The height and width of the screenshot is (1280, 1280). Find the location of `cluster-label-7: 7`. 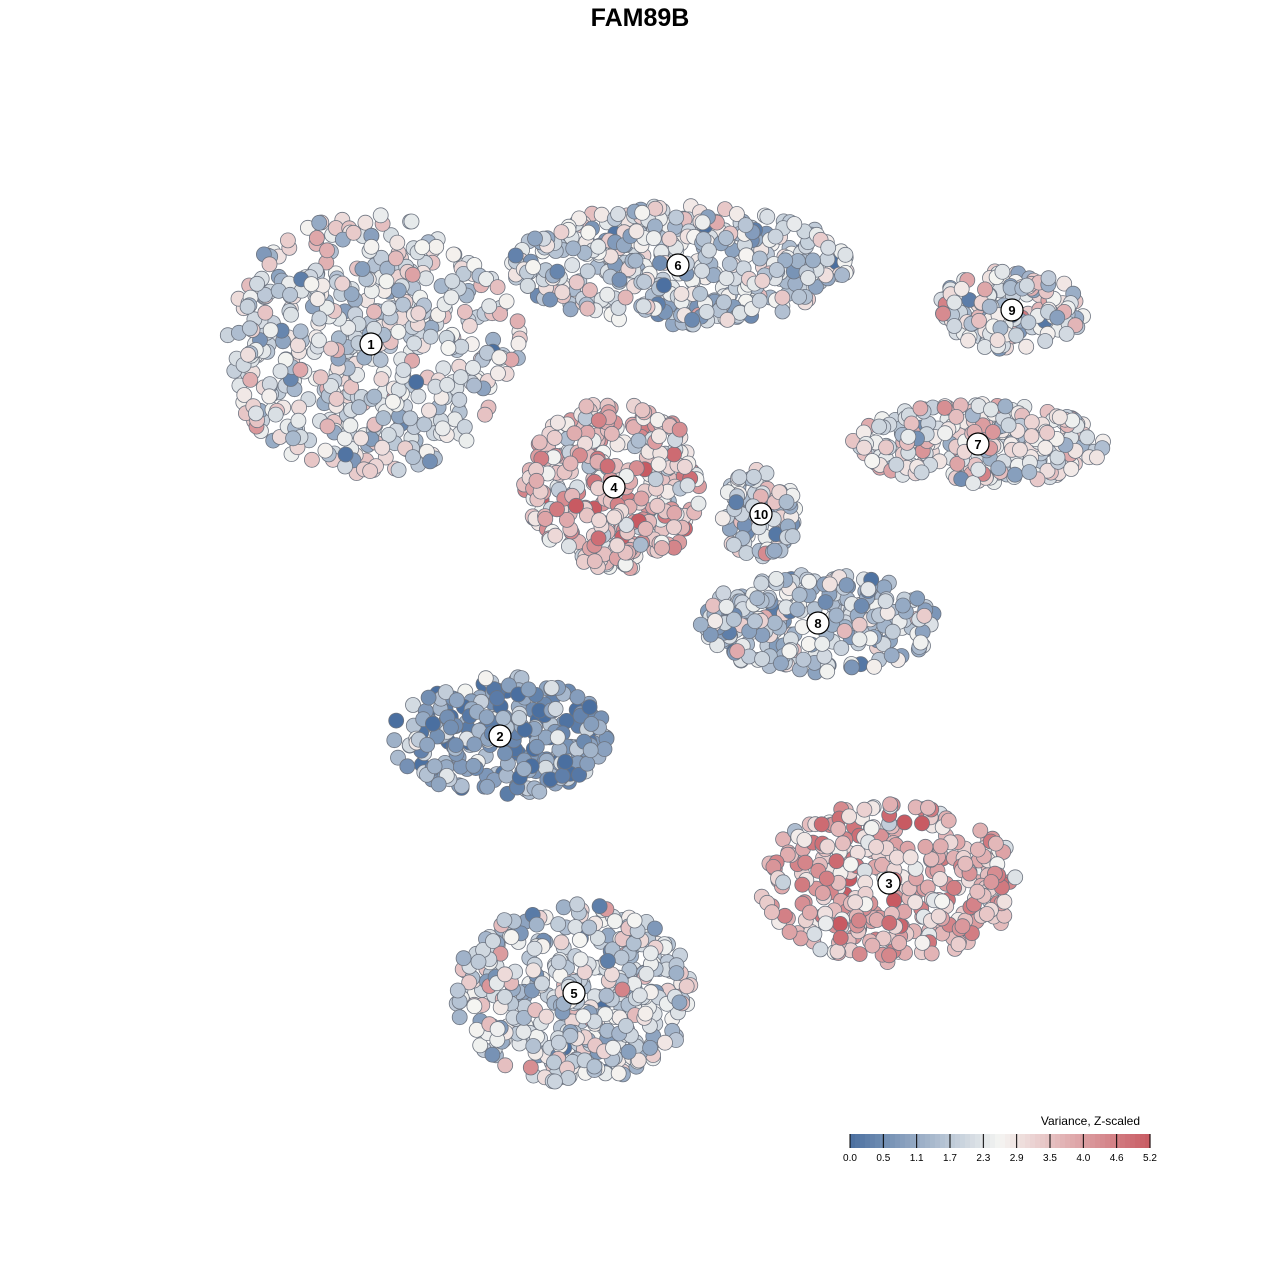

cluster-label-7: 7 is located at coordinates (978, 444).